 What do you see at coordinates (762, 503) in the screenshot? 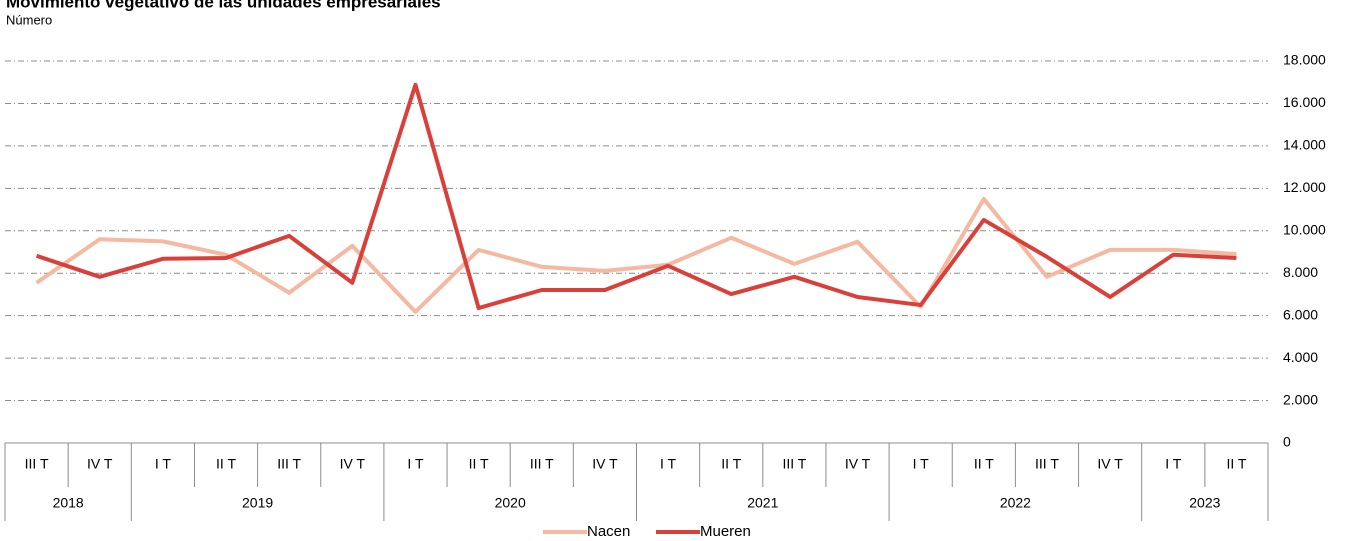
I see `x-group-label: 2021` at bounding box center [762, 503].